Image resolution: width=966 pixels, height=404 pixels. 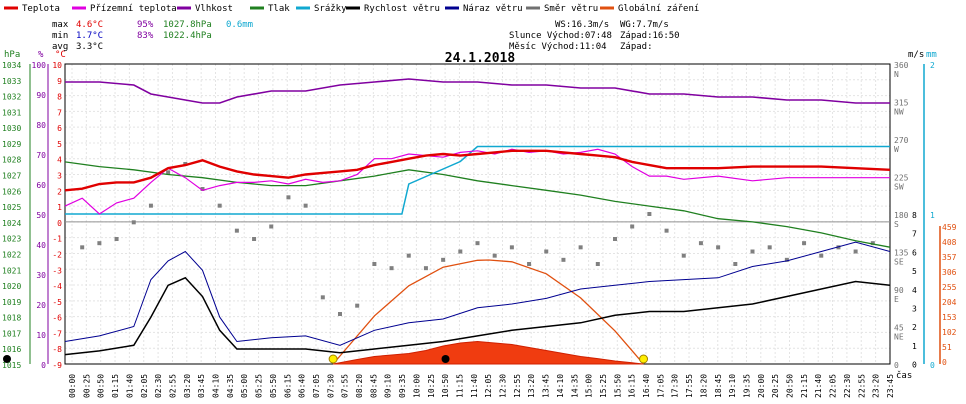 What do you see at coordinates (914, 271) in the screenshot?
I see `ms-tick-label: 5` at bounding box center [914, 271].